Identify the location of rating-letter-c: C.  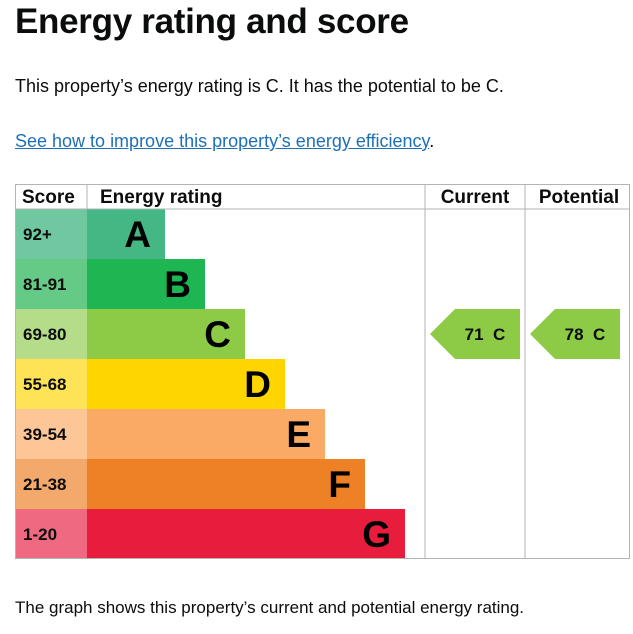
(217, 334).